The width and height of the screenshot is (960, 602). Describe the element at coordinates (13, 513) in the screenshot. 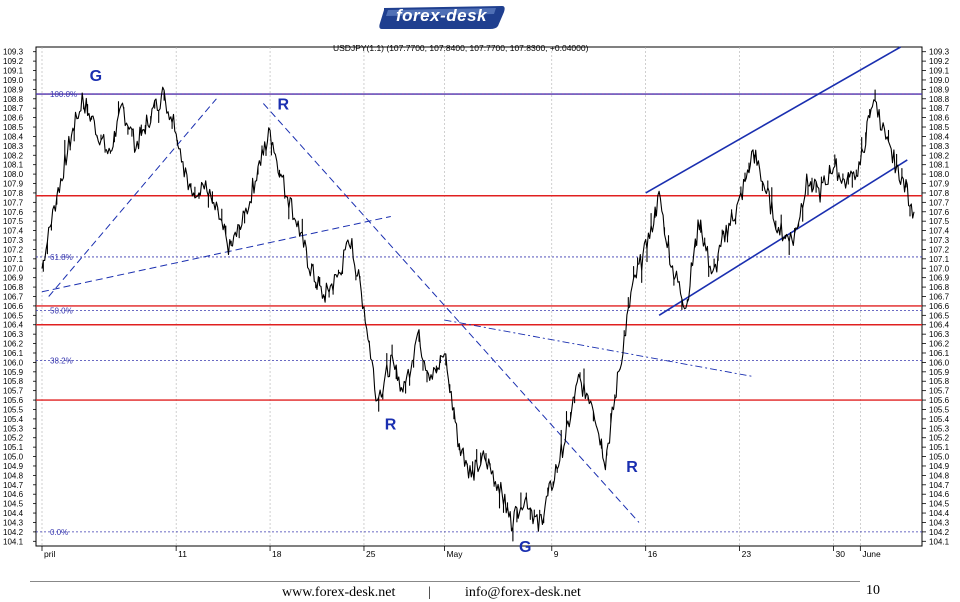

I see `y-tick-label-left: 104.4` at that location.